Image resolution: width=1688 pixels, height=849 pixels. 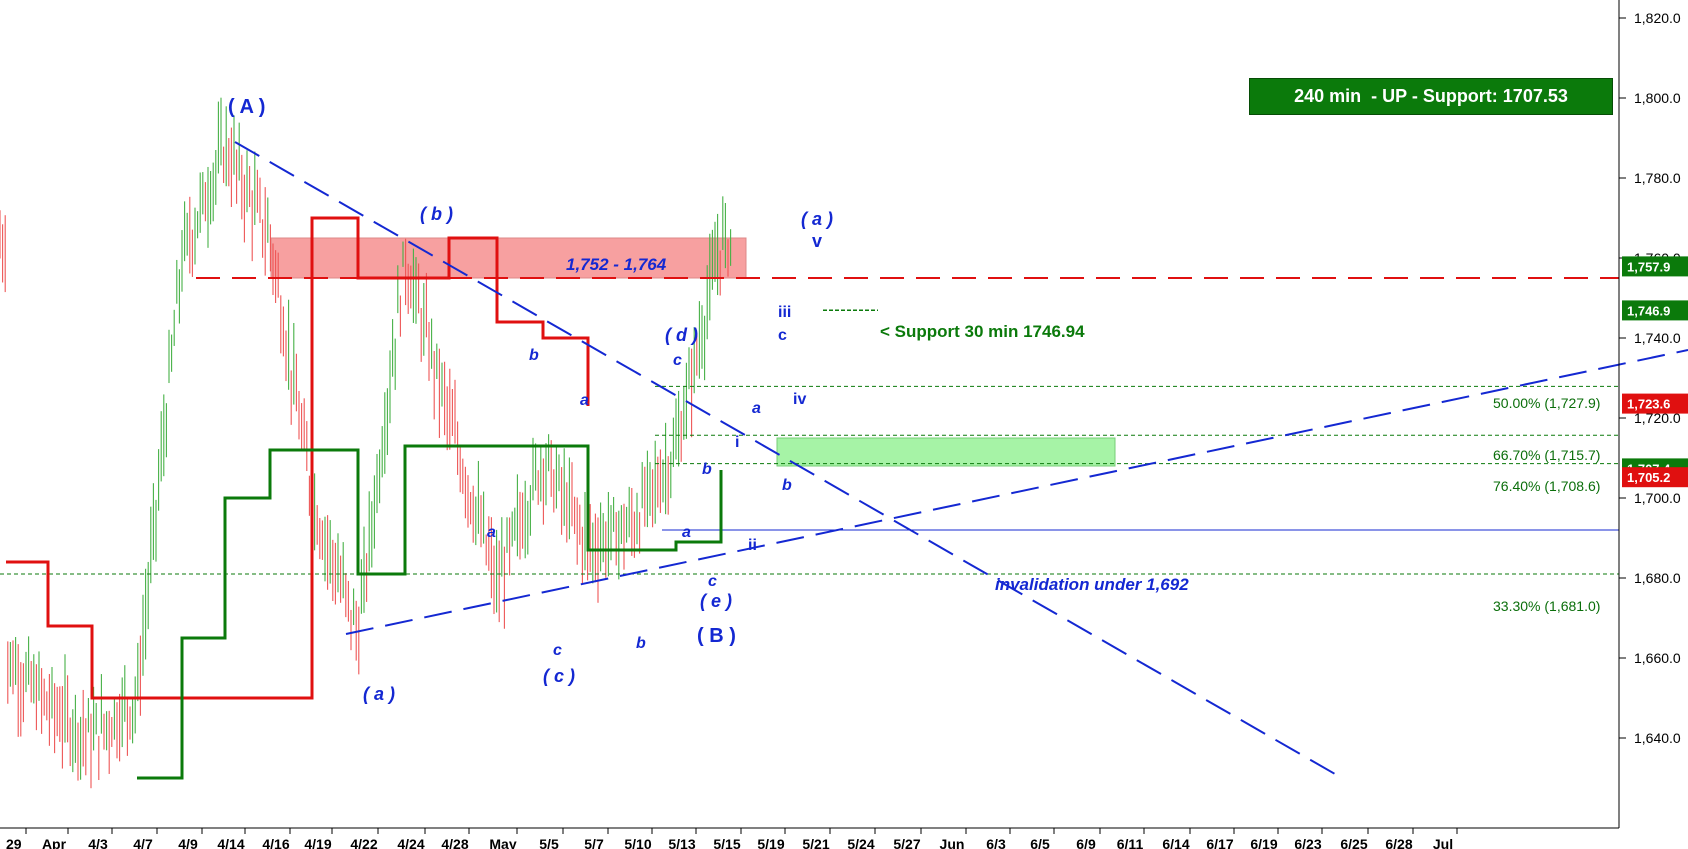 What do you see at coordinates (681, 335) in the screenshot?
I see `wave-label-d: ( d )` at bounding box center [681, 335].